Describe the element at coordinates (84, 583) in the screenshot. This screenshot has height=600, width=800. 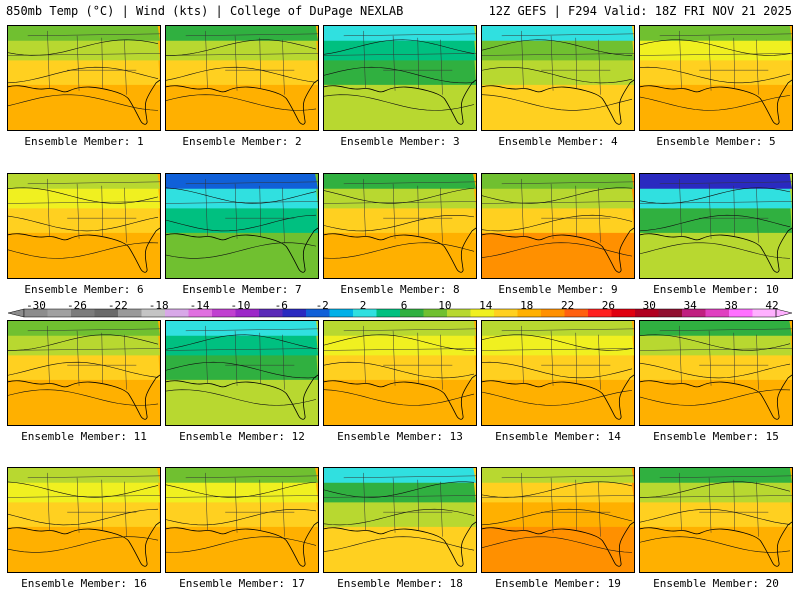
I see `ensemble-member-label: Ensemble Member: 16` at that location.